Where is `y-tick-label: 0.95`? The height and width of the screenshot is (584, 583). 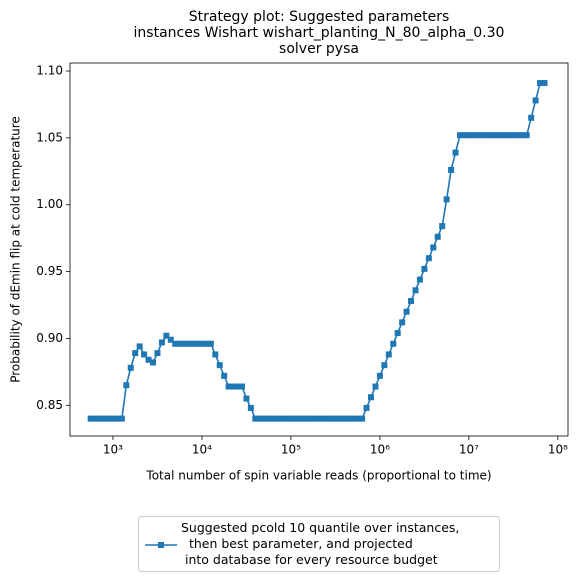 y-tick-label: 0.95 is located at coordinates (49, 271).